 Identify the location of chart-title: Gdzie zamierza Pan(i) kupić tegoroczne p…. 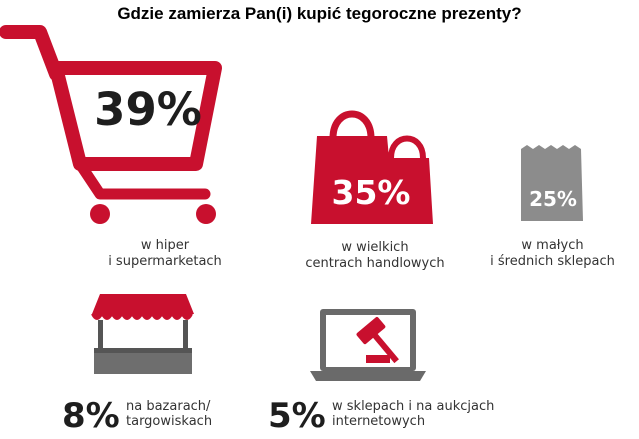
(319, 13).